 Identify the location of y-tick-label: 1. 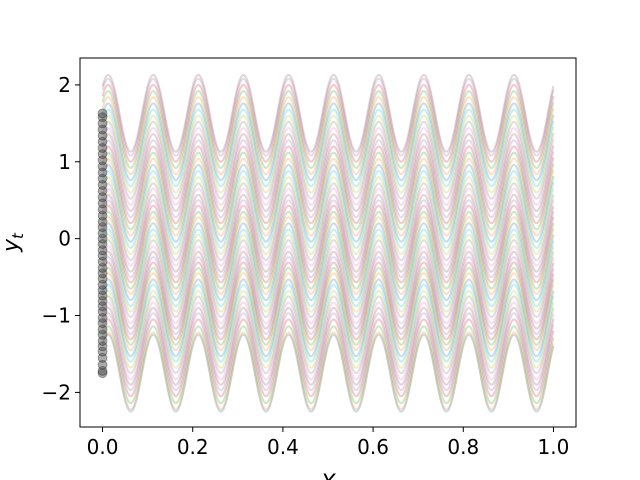
(64, 162).